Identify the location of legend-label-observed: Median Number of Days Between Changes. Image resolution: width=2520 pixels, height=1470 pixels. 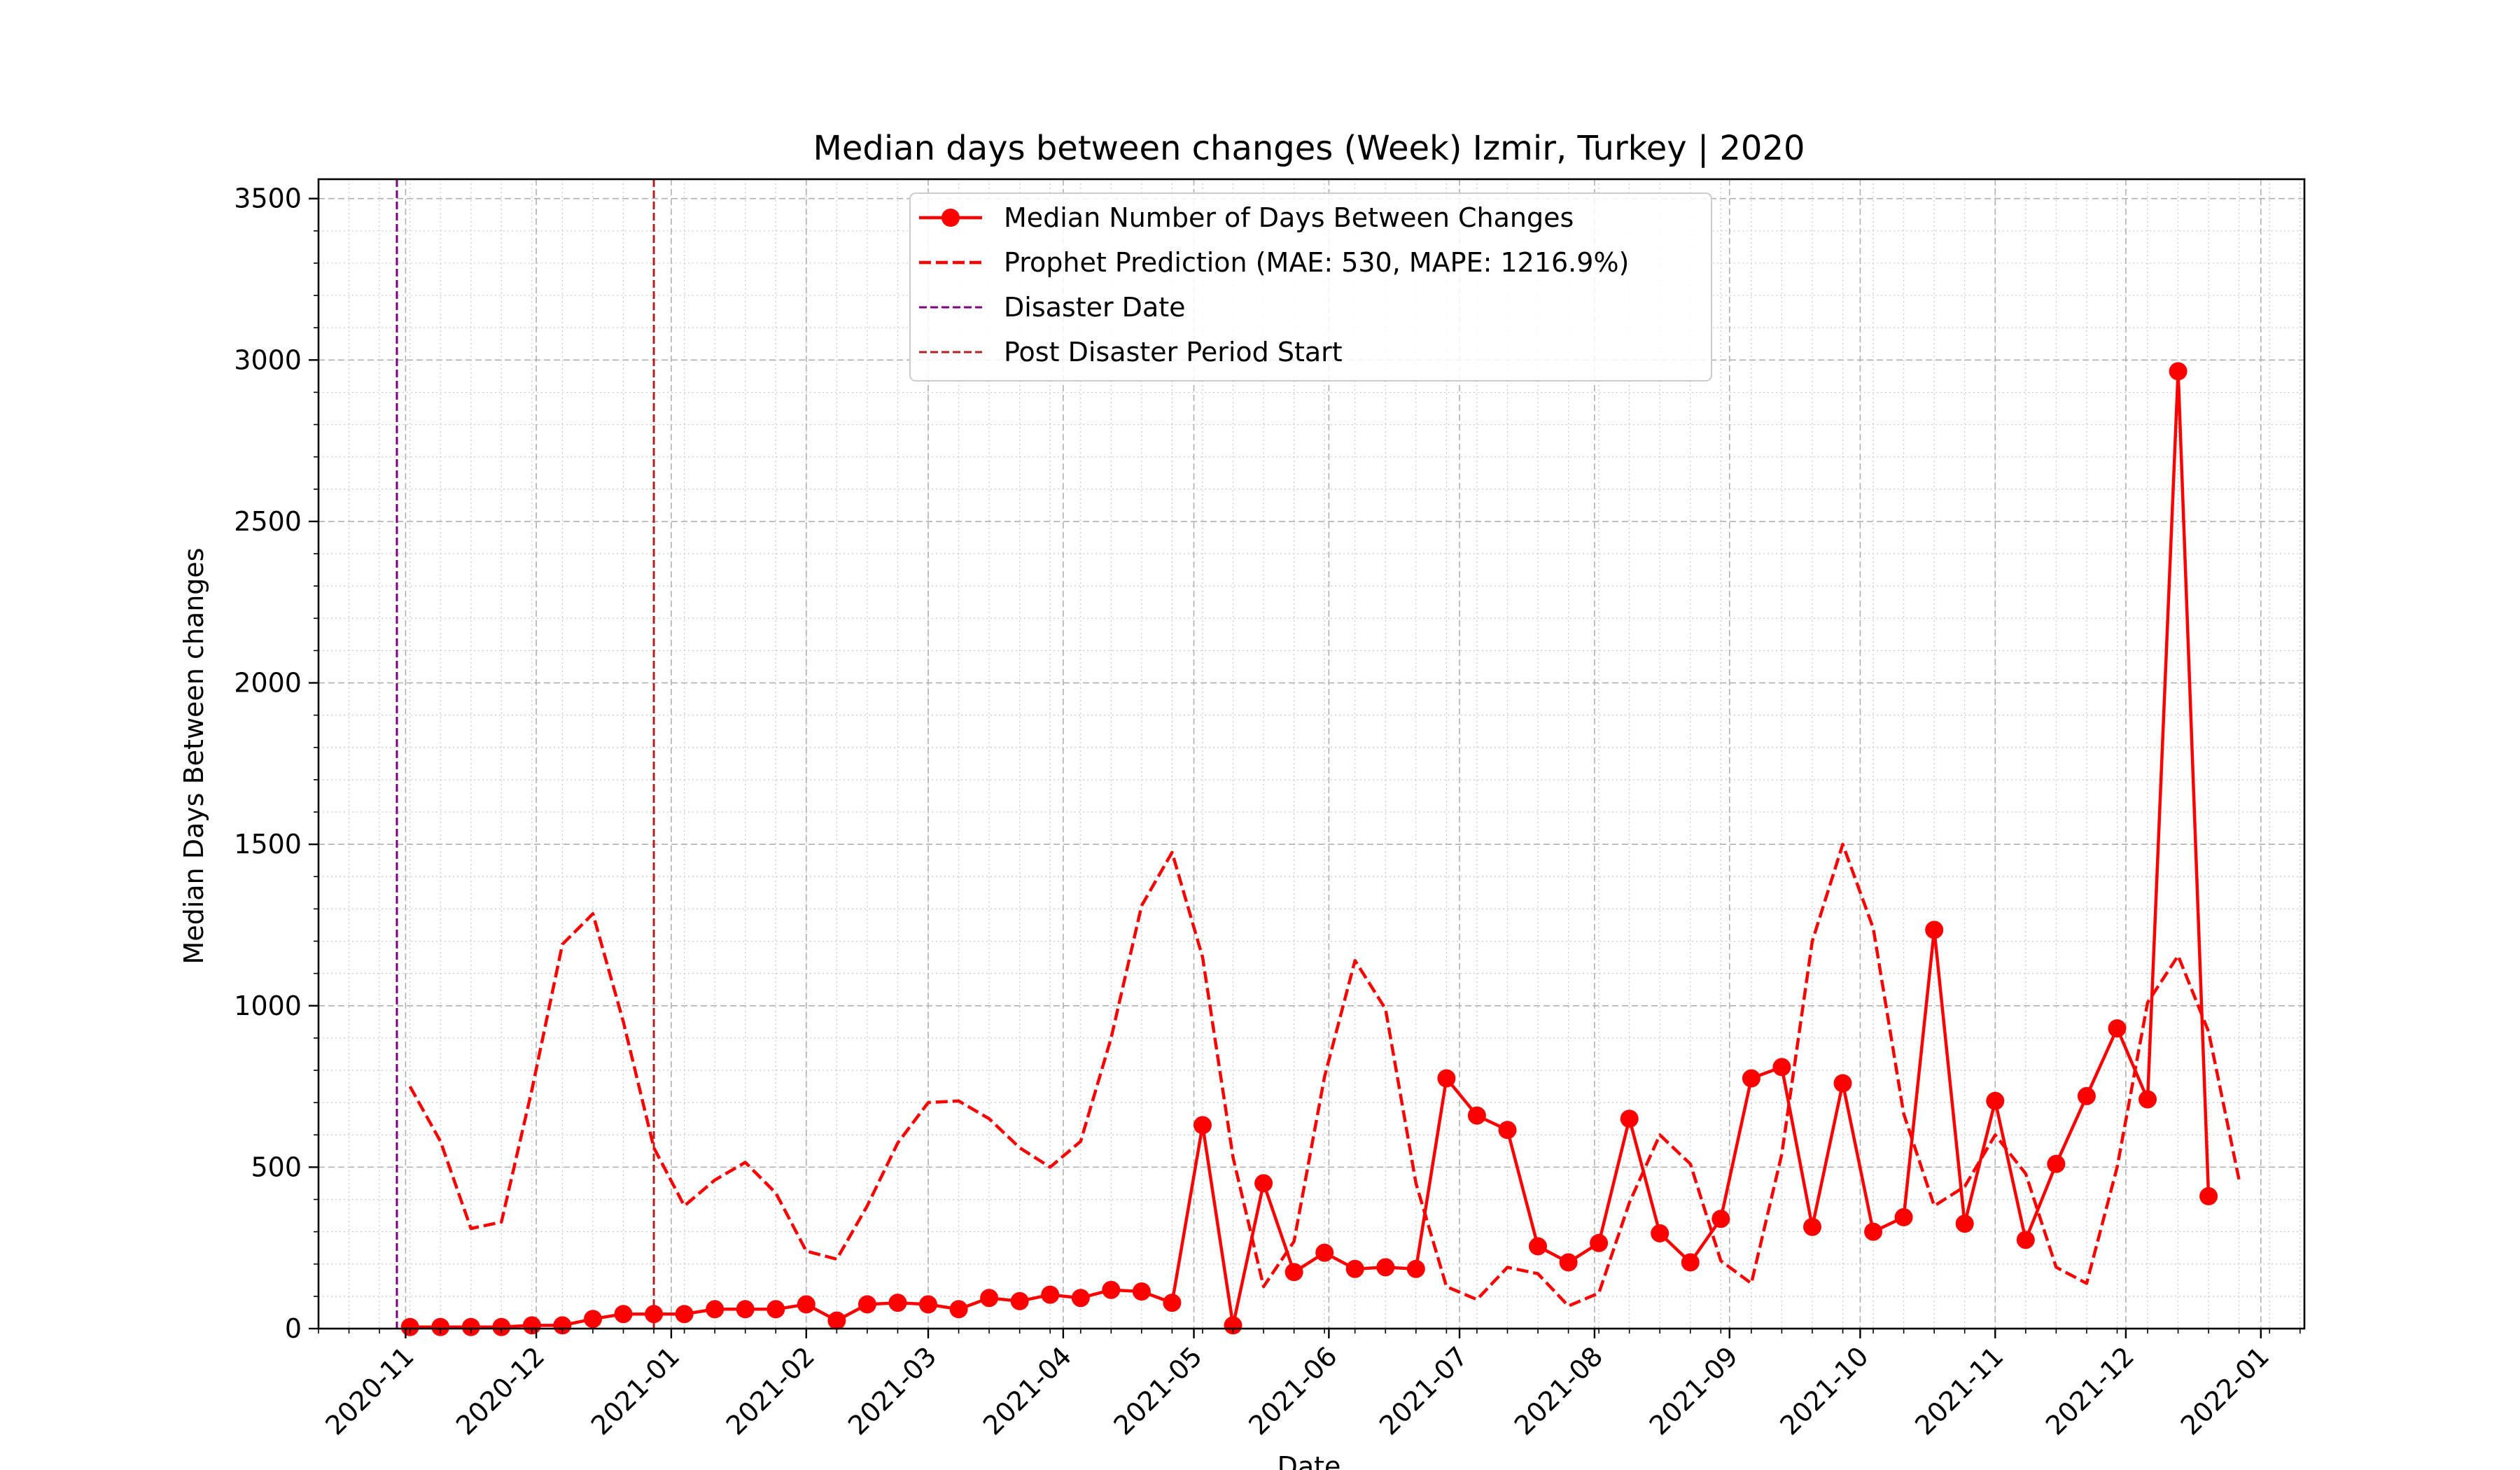
(1289, 217).